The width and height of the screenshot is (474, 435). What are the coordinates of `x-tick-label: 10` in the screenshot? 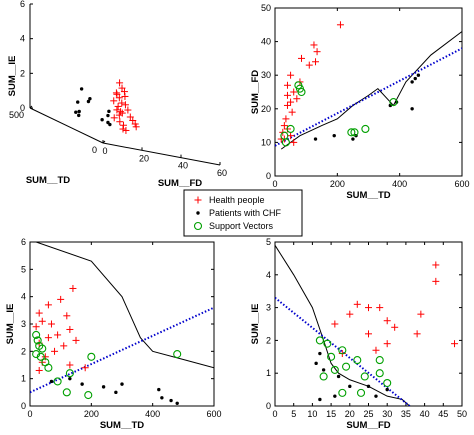 It's located at (312, 414).